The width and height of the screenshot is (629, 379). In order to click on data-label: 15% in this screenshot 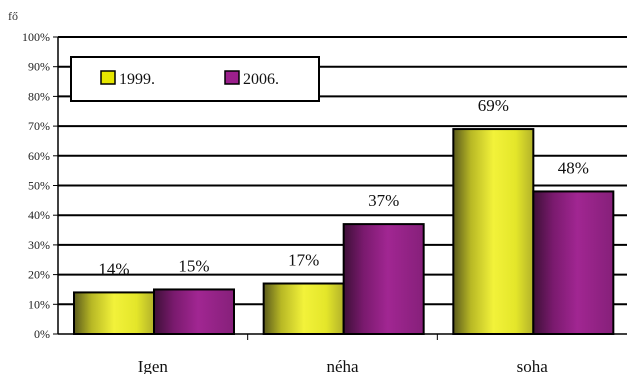, I will do `click(193, 265)`.